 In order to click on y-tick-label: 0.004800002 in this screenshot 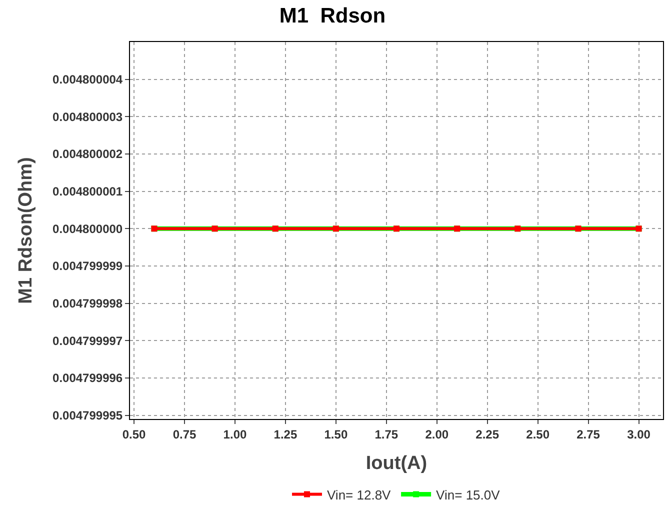, I will do `click(87, 154)`.